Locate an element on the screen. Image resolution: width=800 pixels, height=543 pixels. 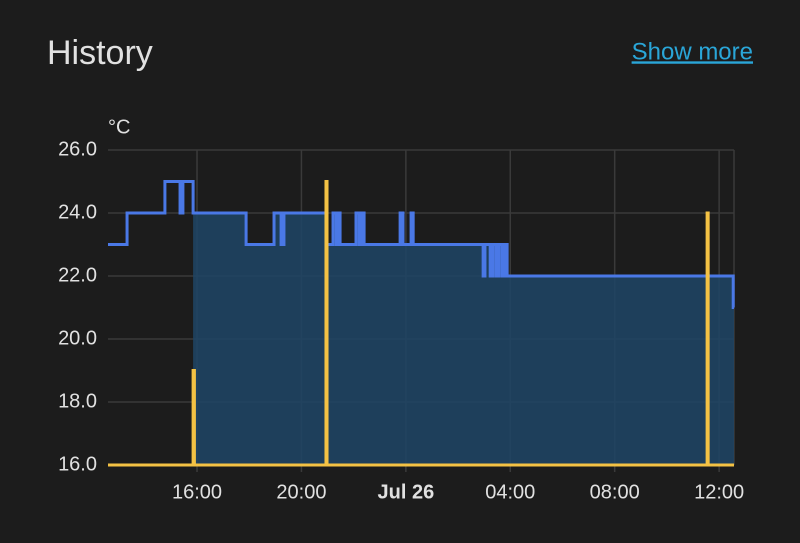
show-more-link: Show more is located at coordinates (692, 51).